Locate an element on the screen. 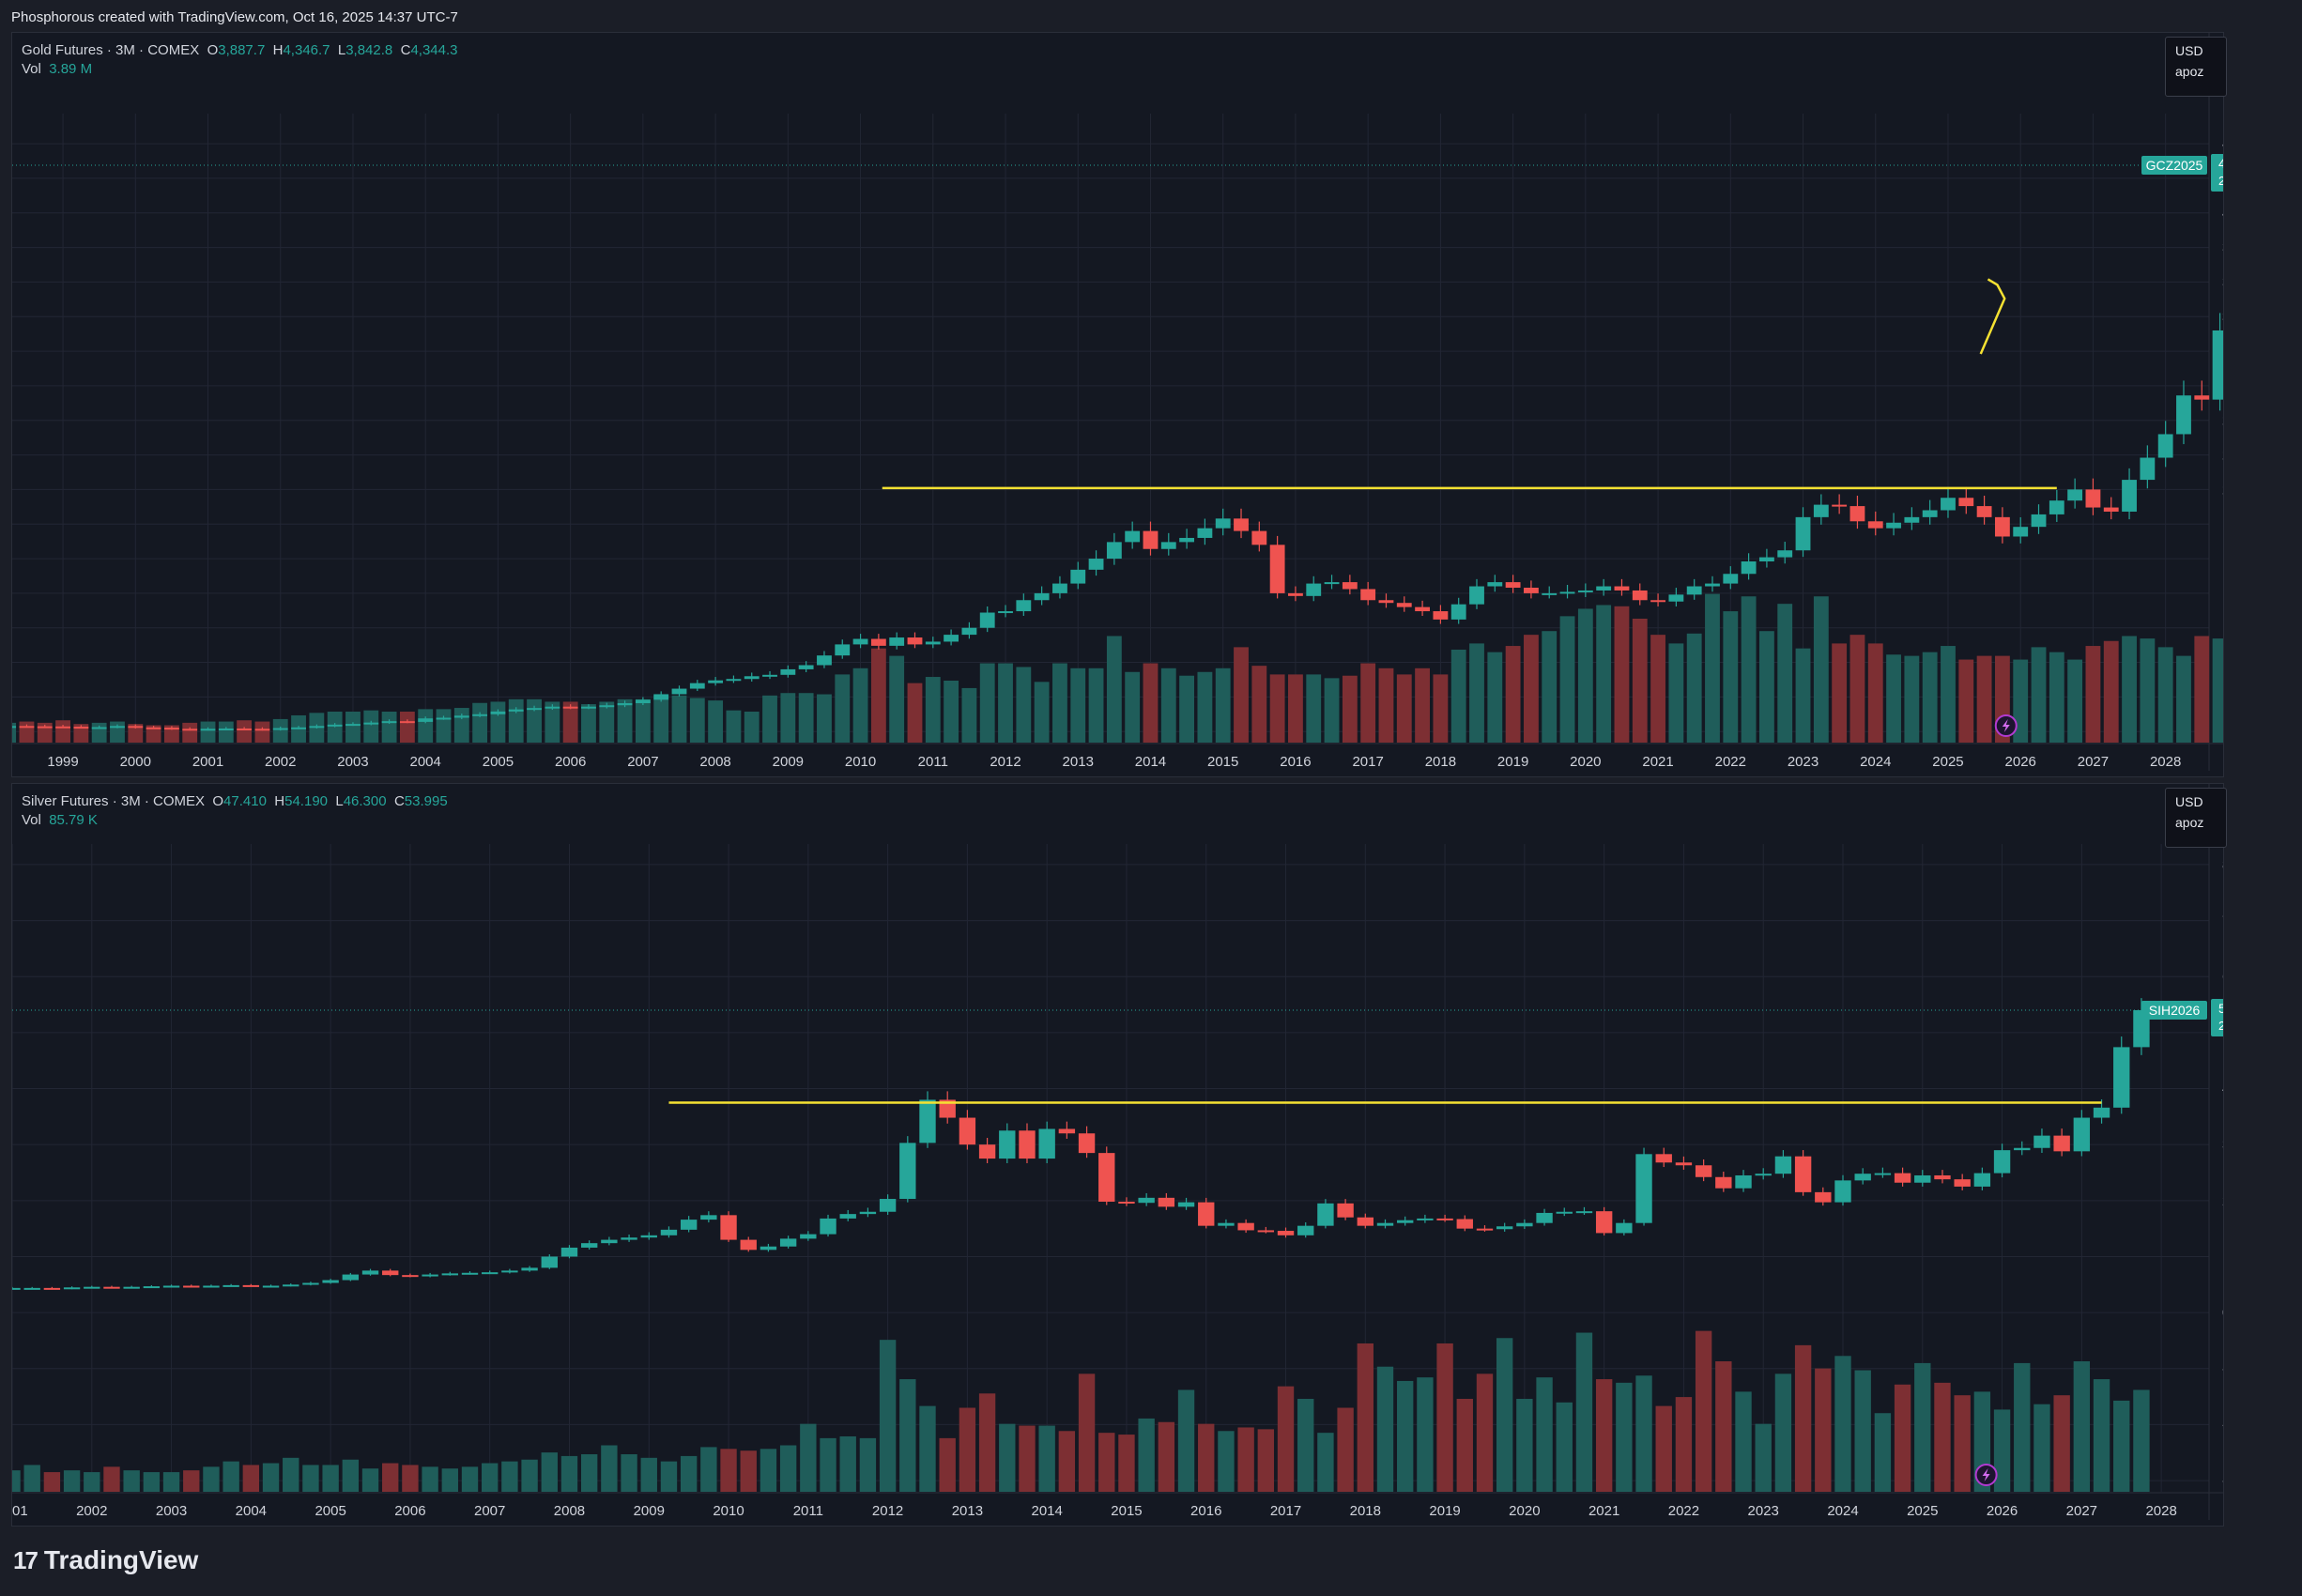 Image resolution: width=2302 pixels, height=1596 pixels. tradingview-logo: 17 TradingView is located at coordinates (105, 1560).